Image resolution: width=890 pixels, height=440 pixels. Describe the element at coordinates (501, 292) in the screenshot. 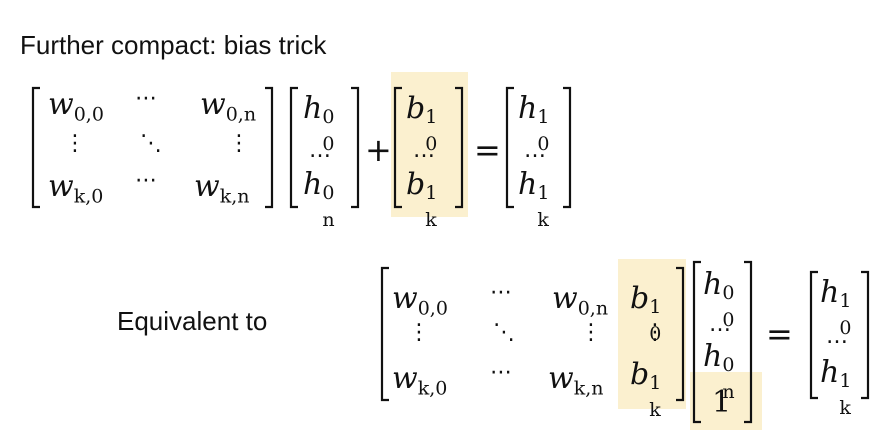

I see `aug-hdots-top: ⋯` at that location.